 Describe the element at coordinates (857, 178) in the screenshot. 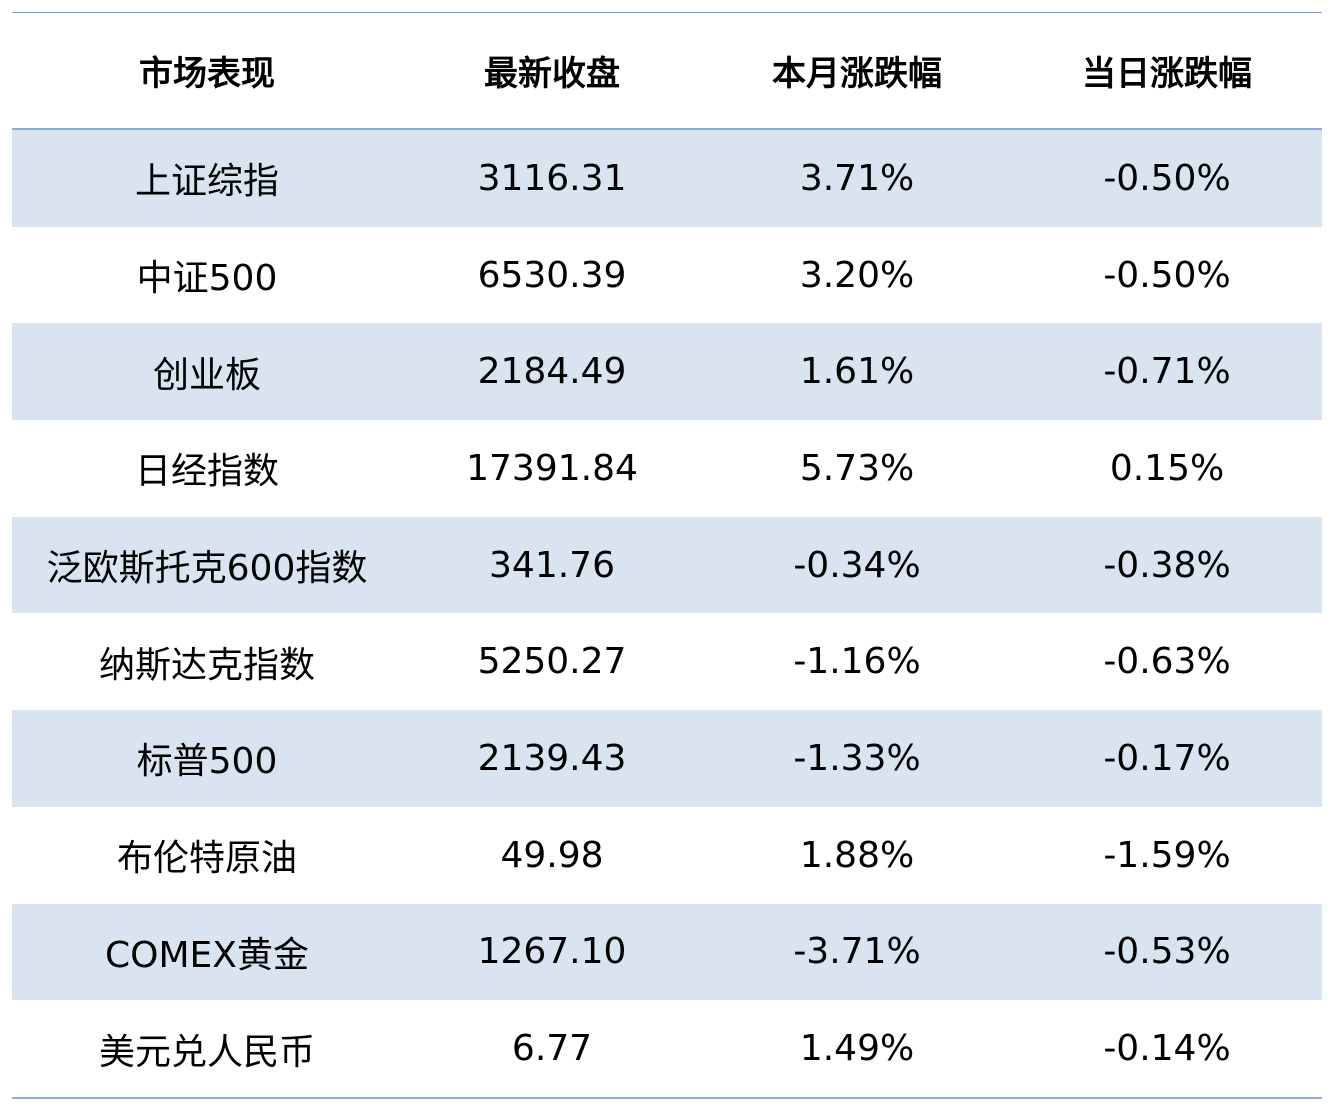

I see `row-month-change: 3.71%` at that location.